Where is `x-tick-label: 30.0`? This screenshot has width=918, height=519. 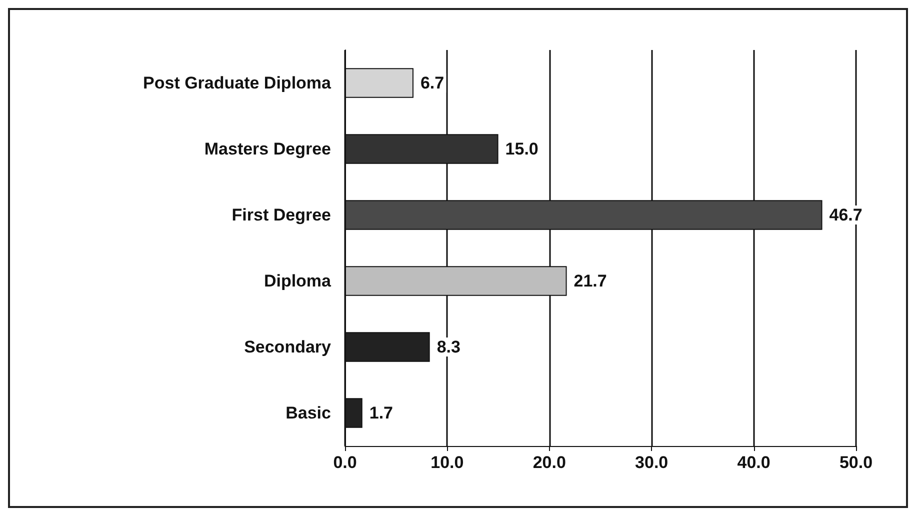 x-tick-label: 30.0 is located at coordinates (651, 462).